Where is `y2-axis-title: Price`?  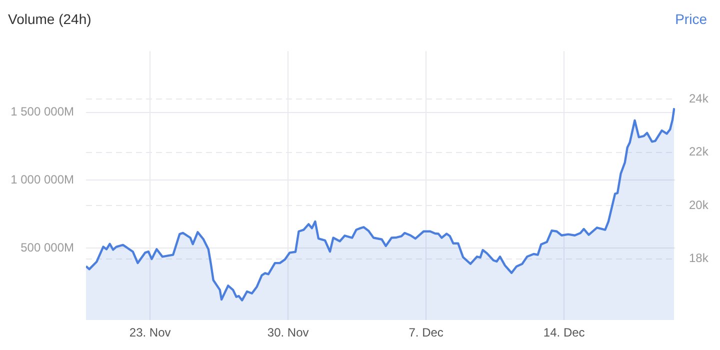 y2-axis-title: Price is located at coordinates (691, 19).